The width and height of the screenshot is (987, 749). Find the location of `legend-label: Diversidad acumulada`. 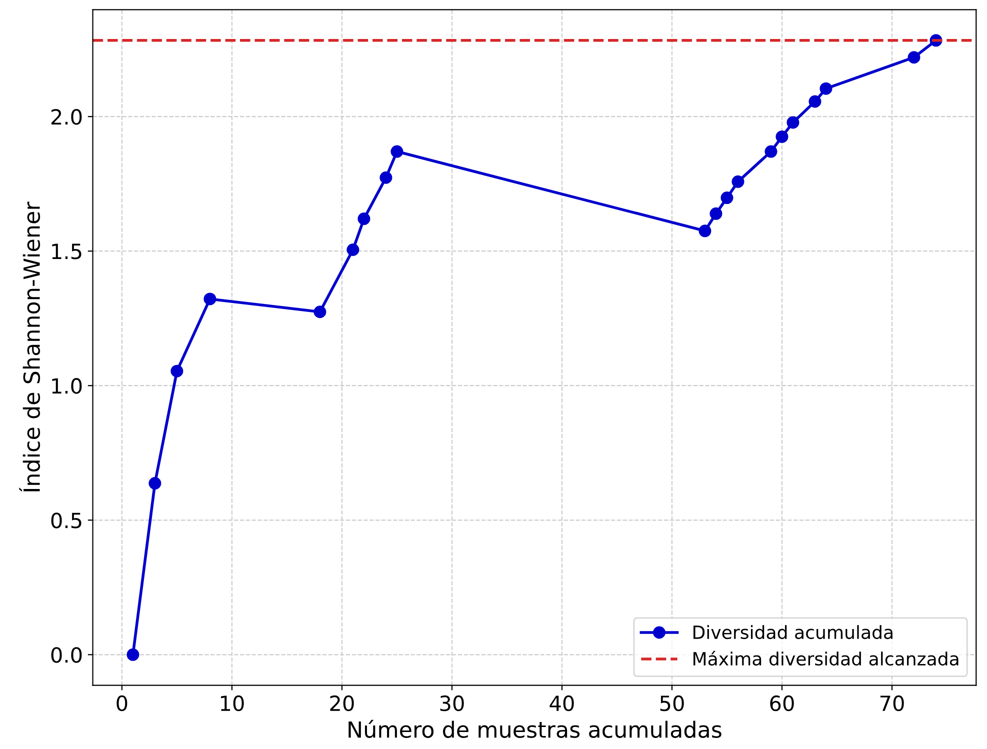

legend-label: Diversidad acumulada is located at coordinates (792, 632).